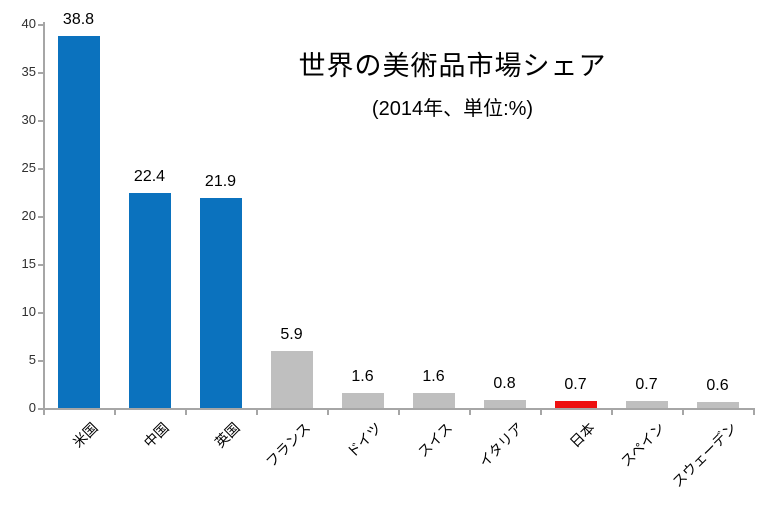  What do you see at coordinates (452, 66) in the screenshot?
I see `chart-title: 世界の美術品市場シェア` at bounding box center [452, 66].